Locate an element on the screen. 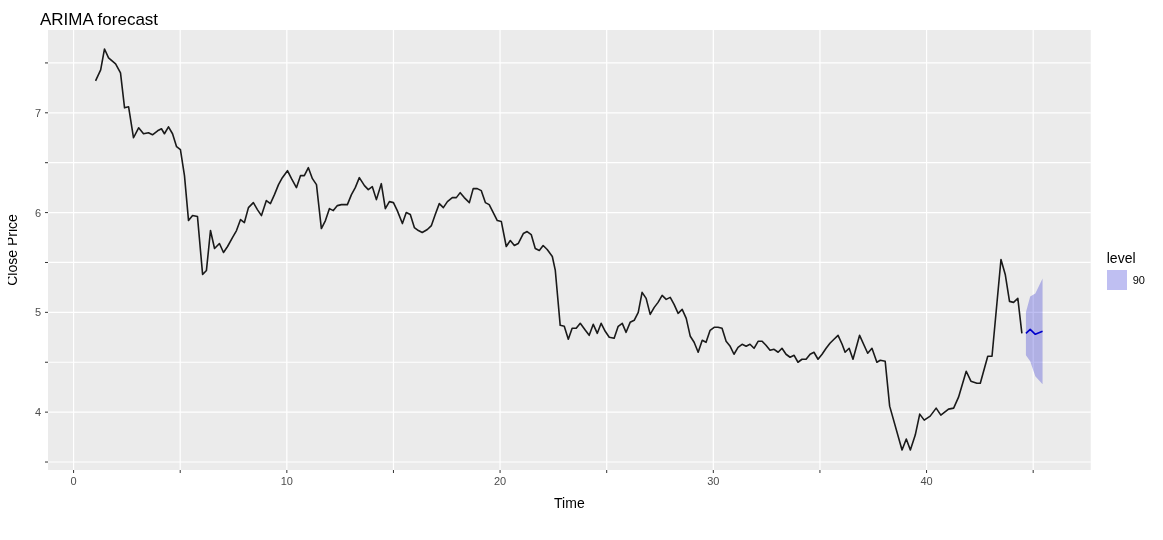  x-tick-label: 10 is located at coordinates (286, 481).